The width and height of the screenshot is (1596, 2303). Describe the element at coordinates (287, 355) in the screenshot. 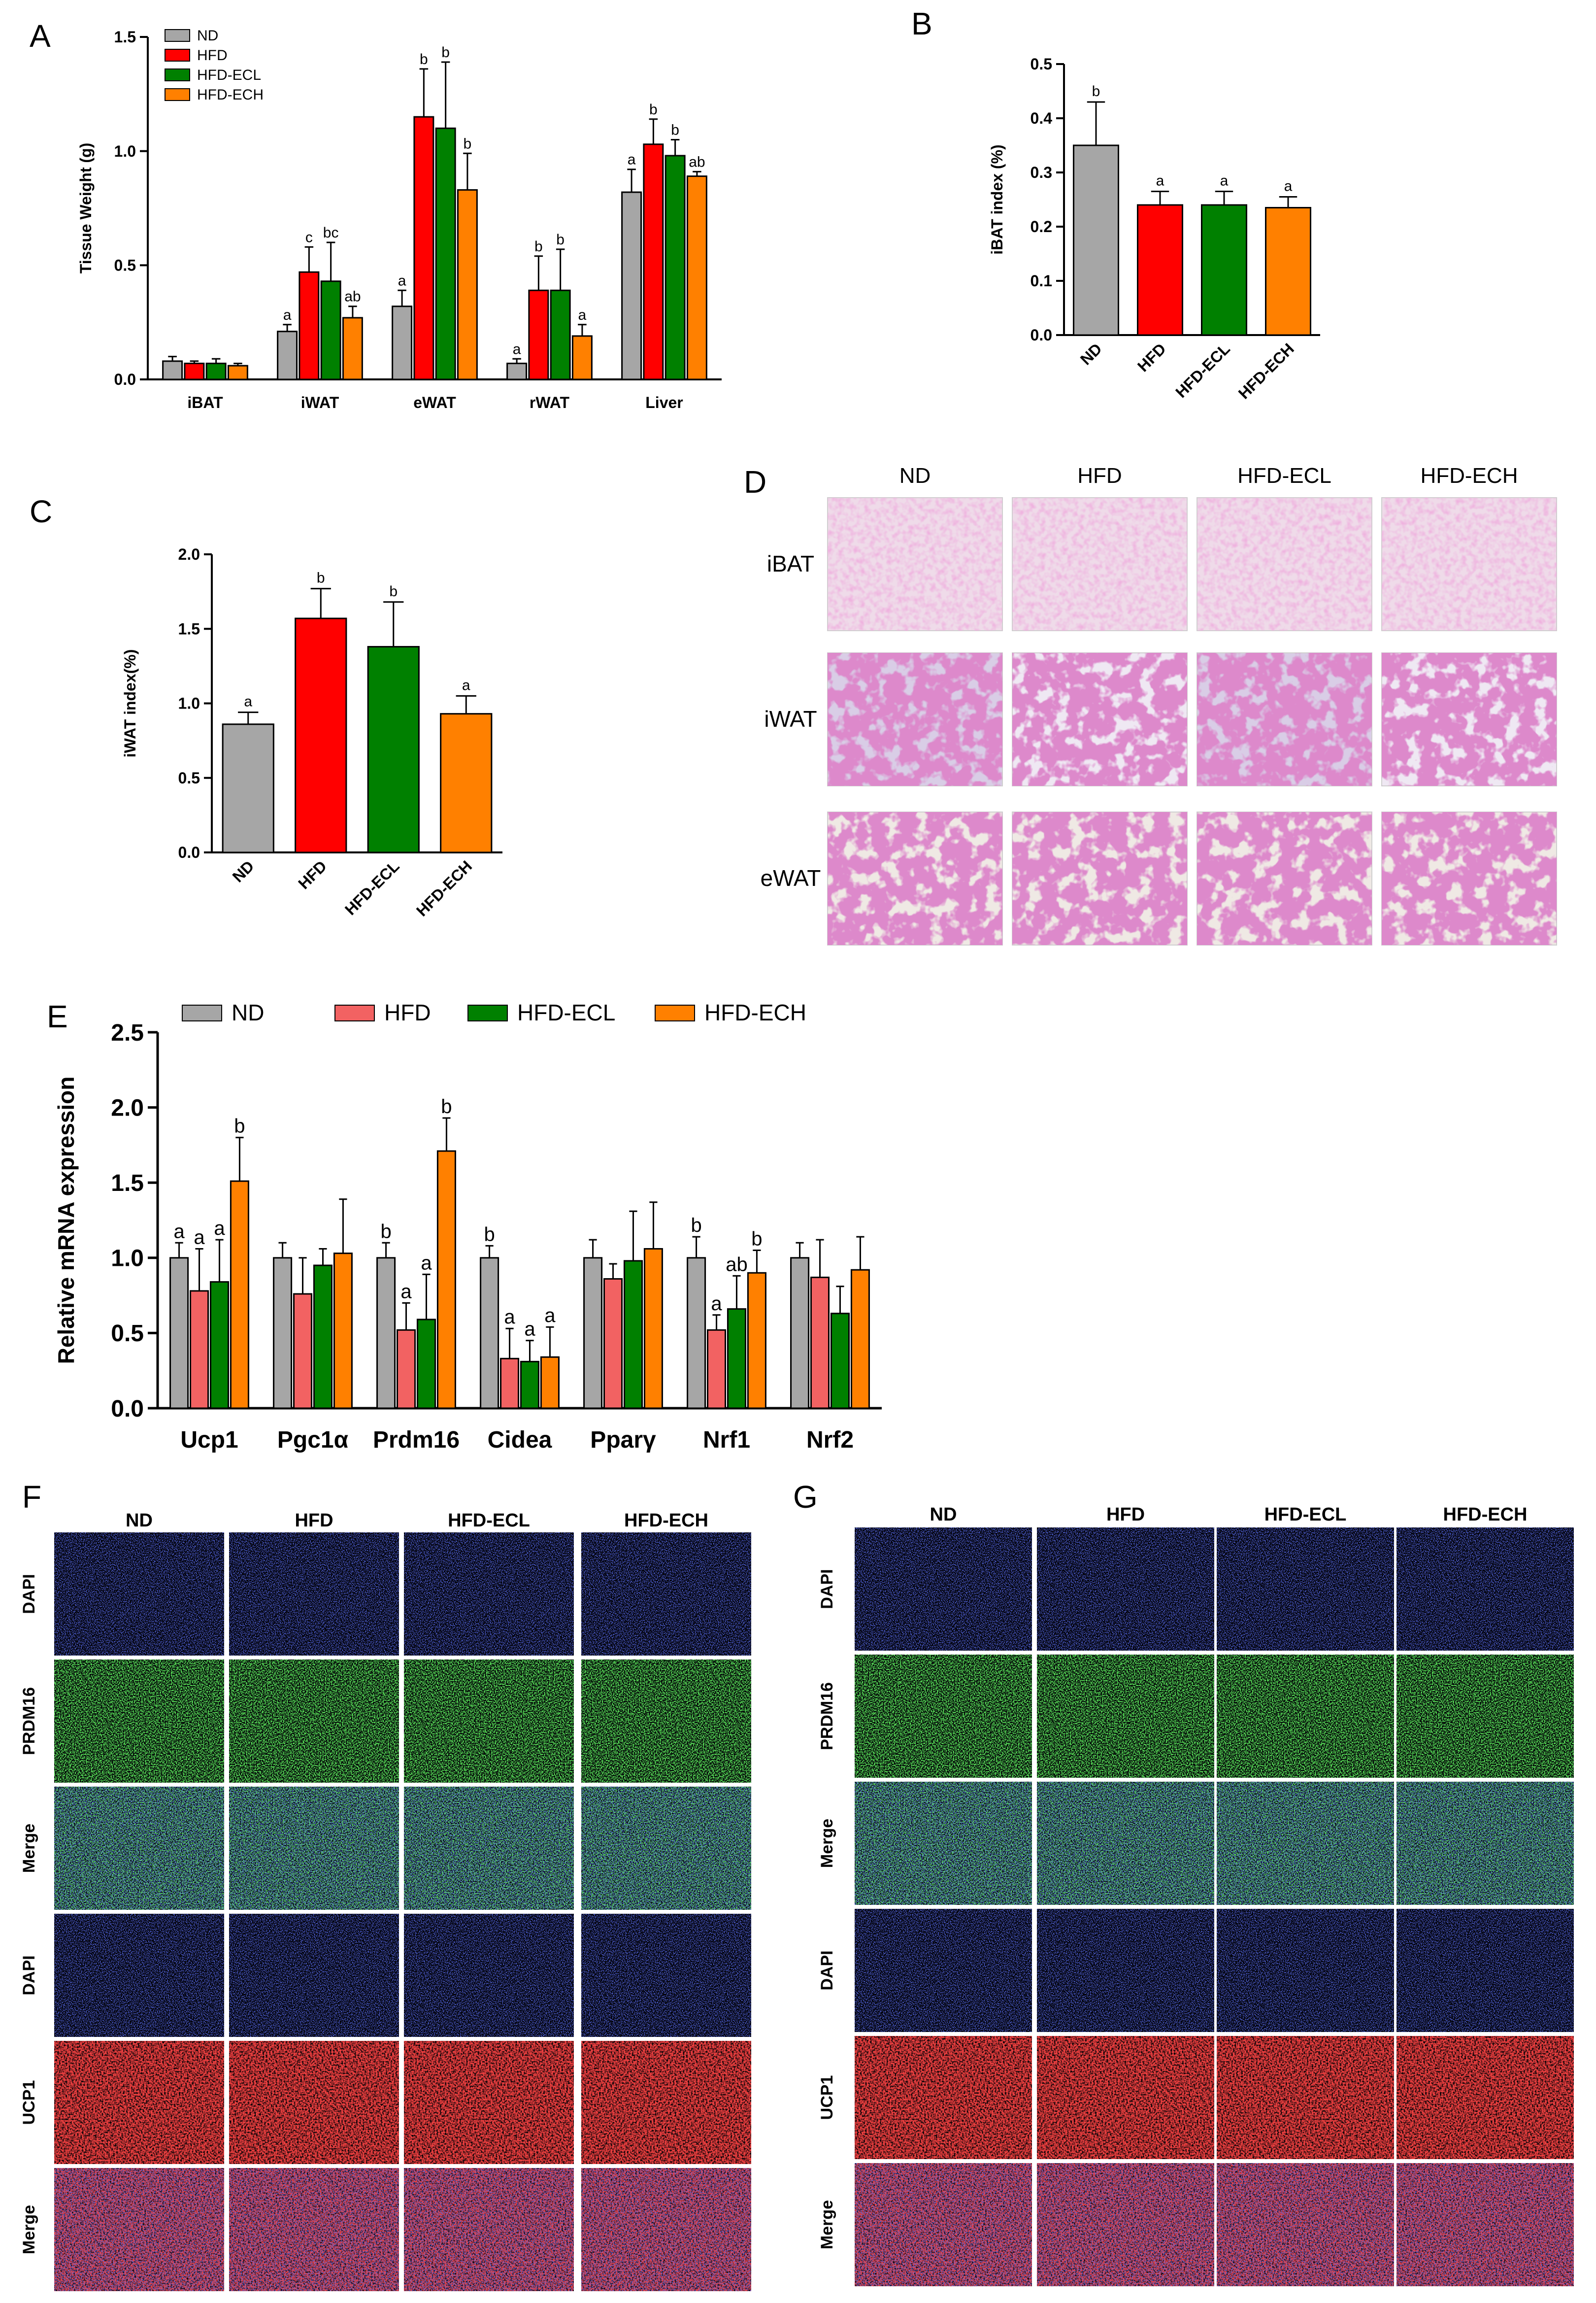

I see `bar-nd-iwat` at that location.